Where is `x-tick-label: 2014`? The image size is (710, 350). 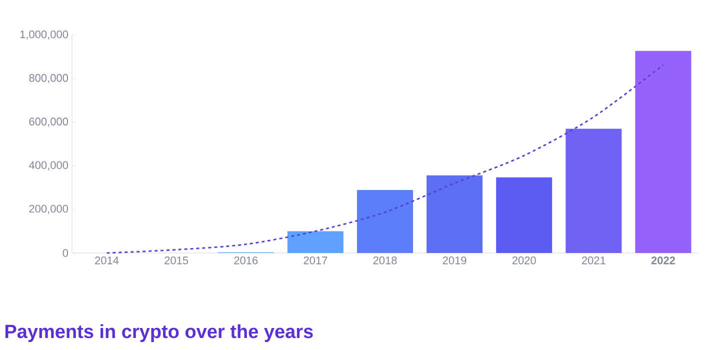 x-tick-label: 2014 is located at coordinates (107, 260).